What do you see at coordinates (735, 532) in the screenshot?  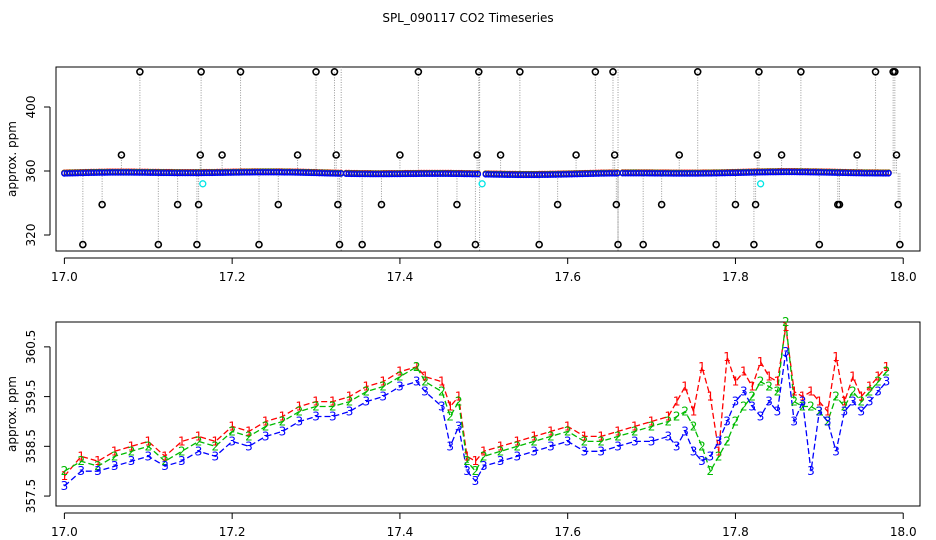 I see `detail-x-tick-label: 17.8` at bounding box center [735, 532].